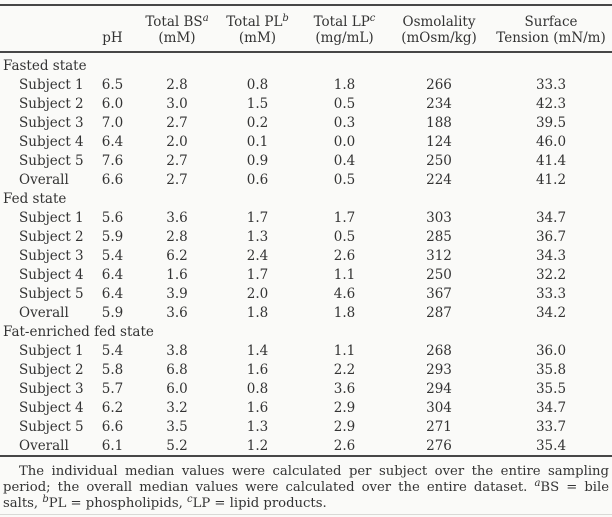 This screenshot has height=517, width=612. I want to click on cell-value: 0.3, so click(344, 122).